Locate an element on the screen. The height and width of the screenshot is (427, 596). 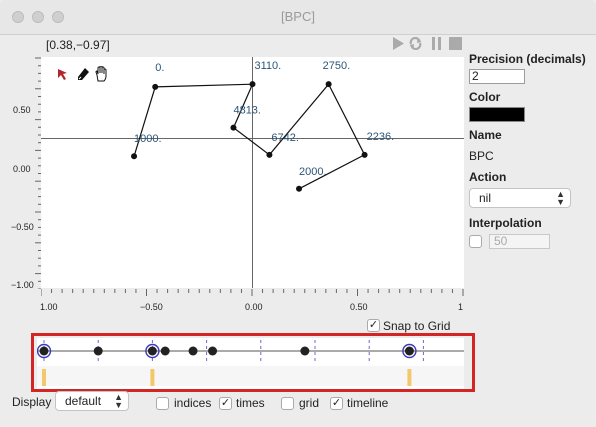
times-label: times is located at coordinates (250, 403).